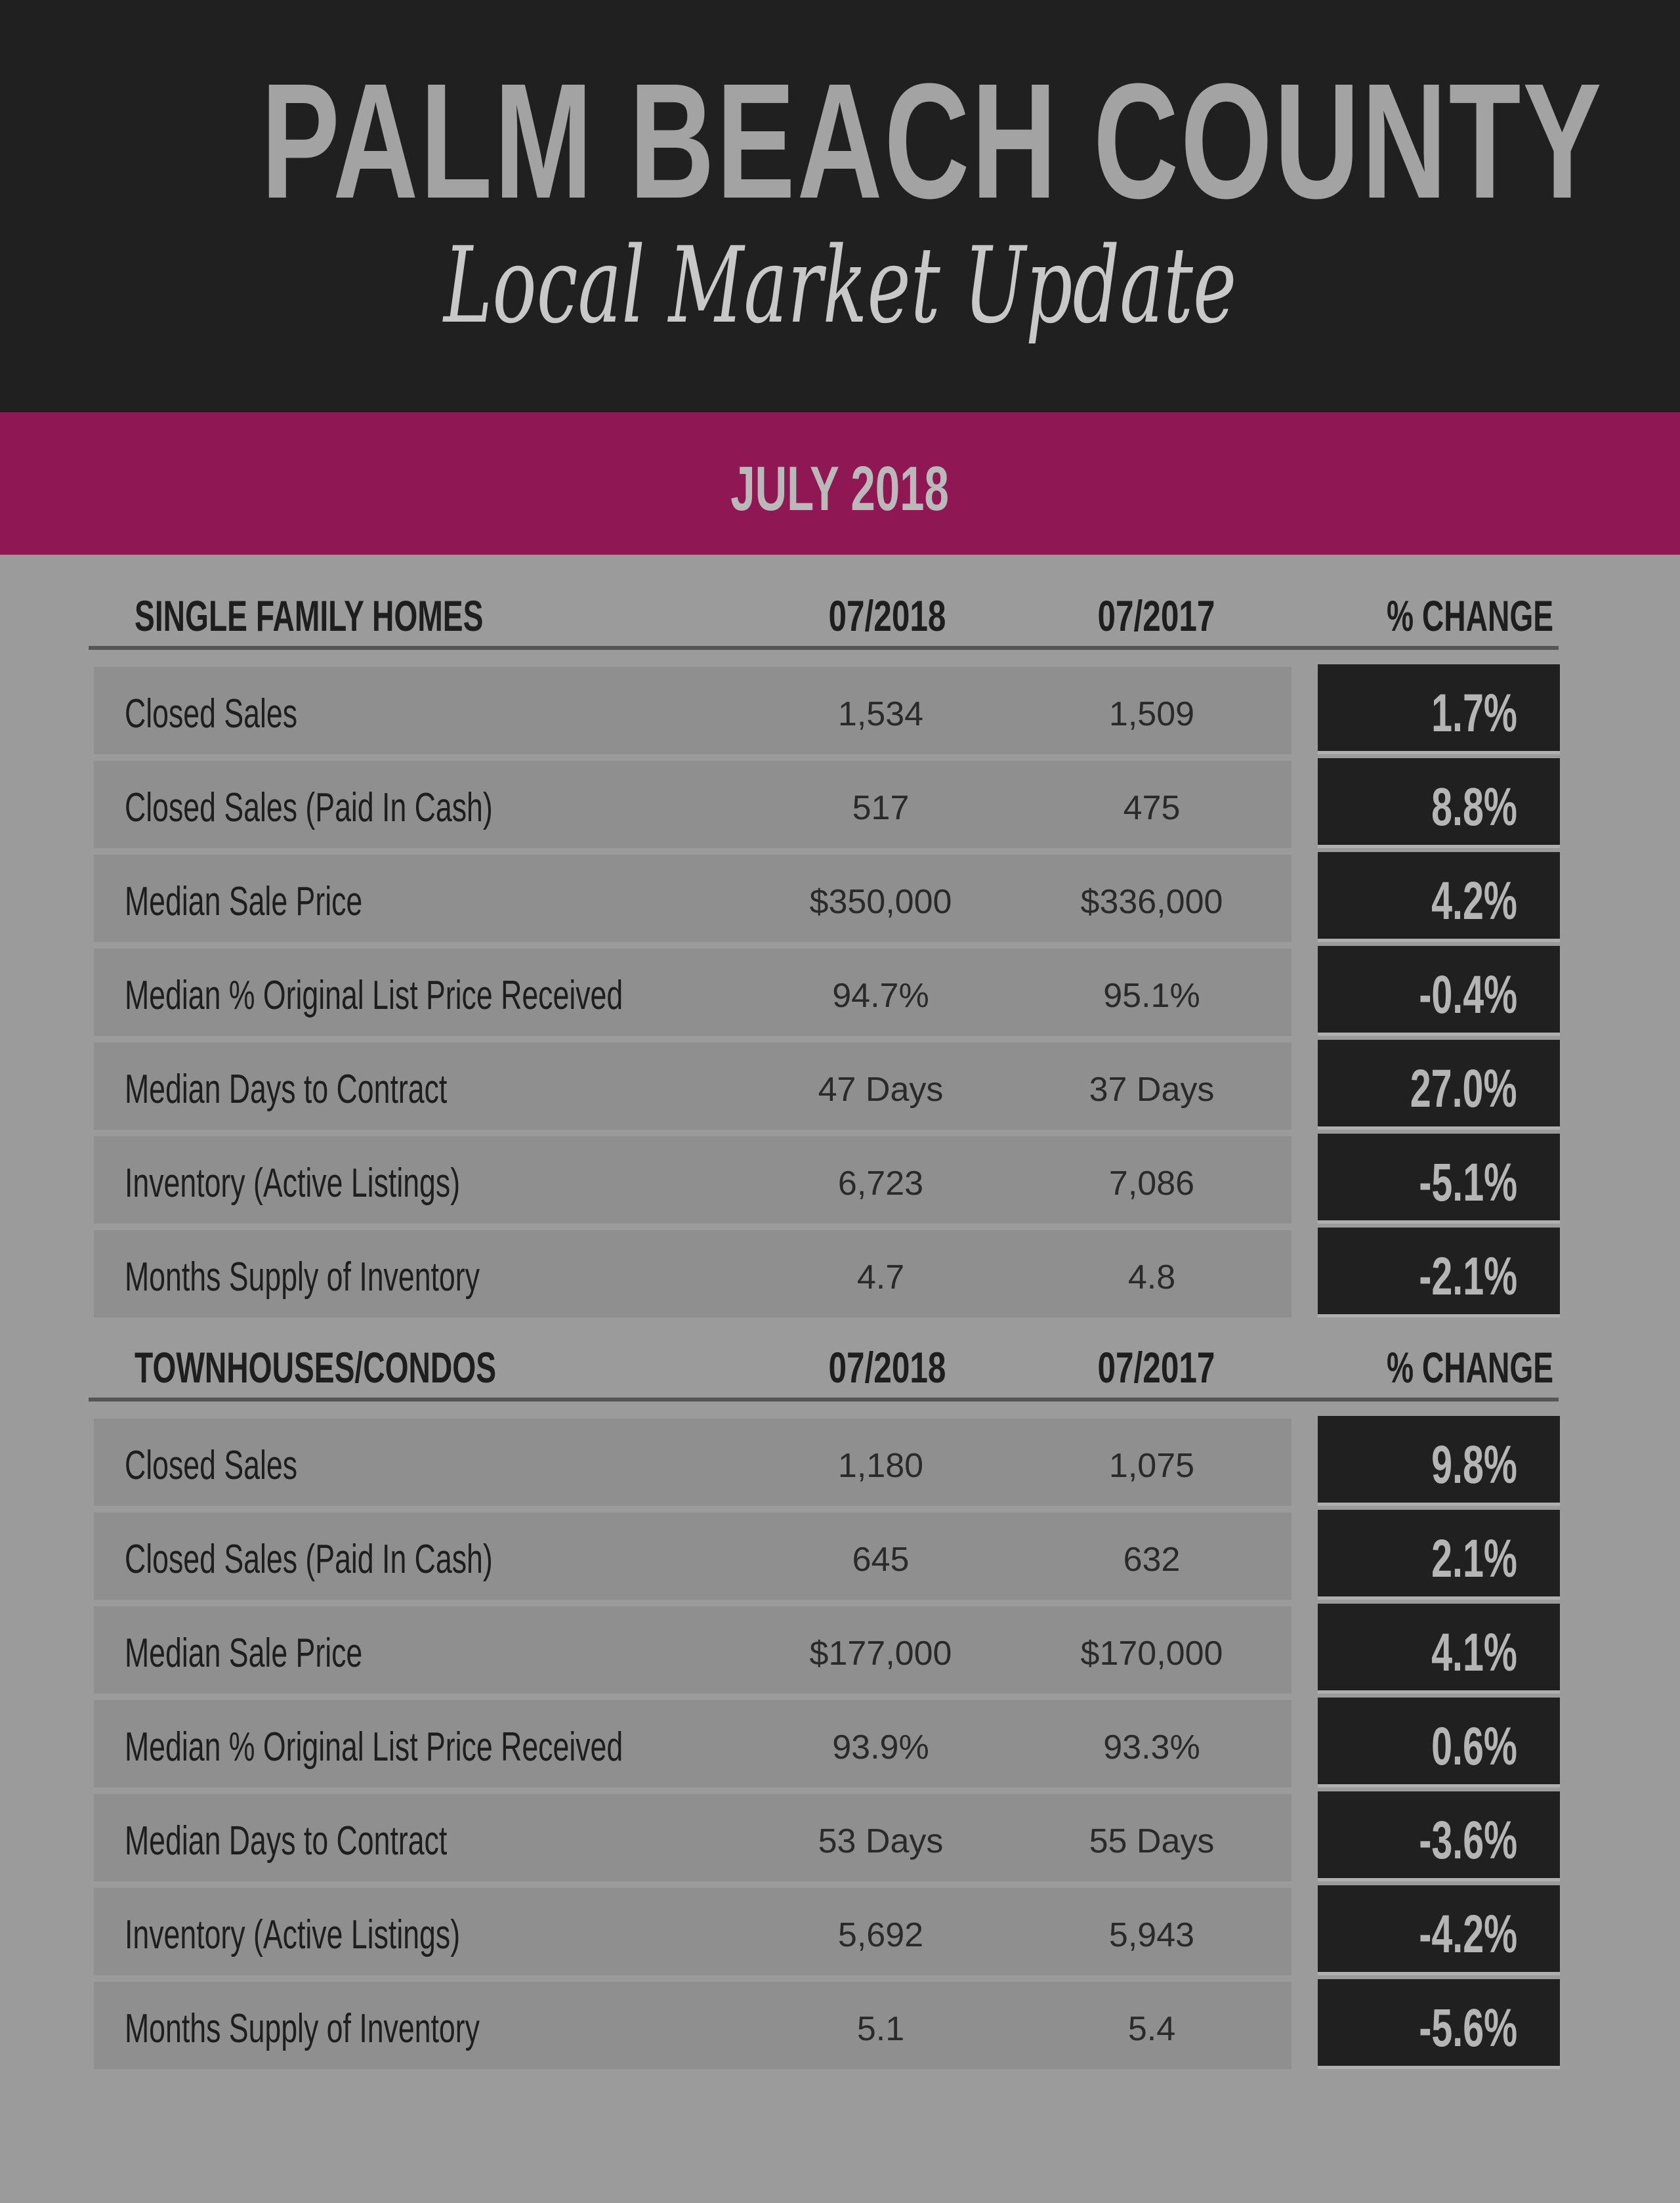  Describe the element at coordinates (1151, 1184) in the screenshot. I see `value-previous: 7,086` at that location.